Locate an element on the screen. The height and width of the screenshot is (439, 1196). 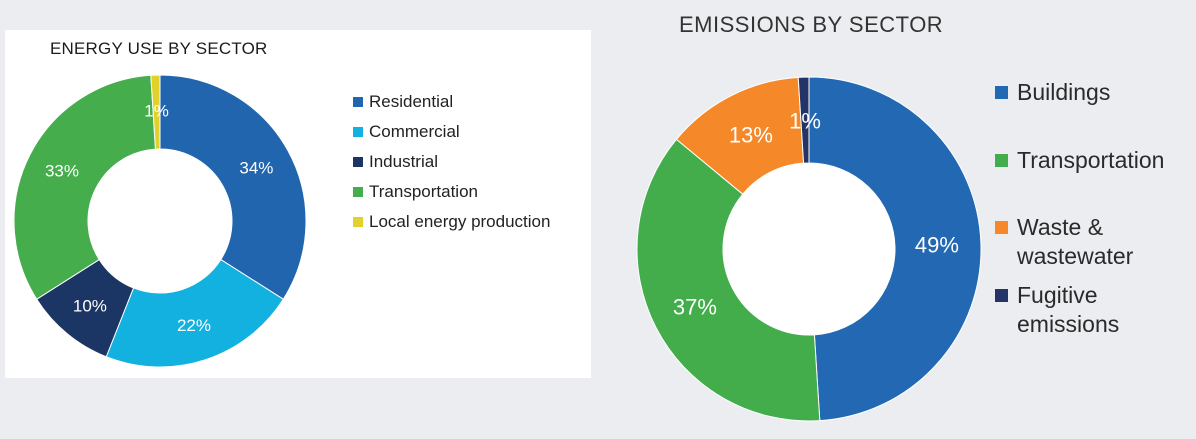
legend-item-buildings: Buildings is located at coordinates (1088, 92).